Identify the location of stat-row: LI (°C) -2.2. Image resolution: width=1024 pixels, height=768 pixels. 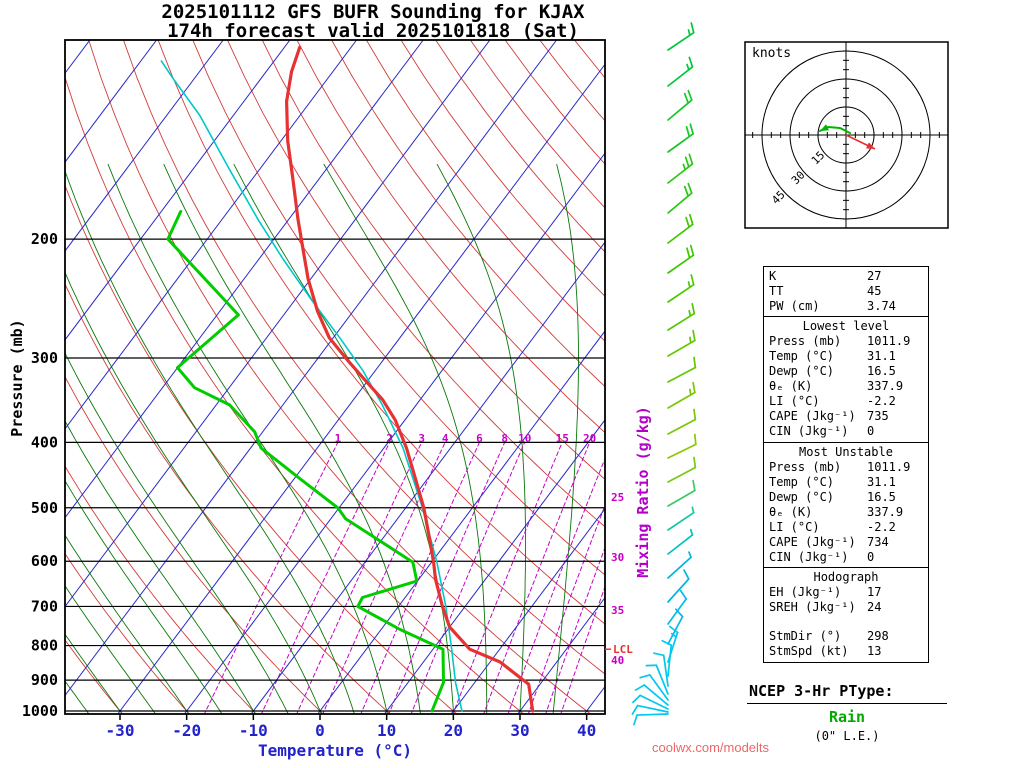
(846, 527).